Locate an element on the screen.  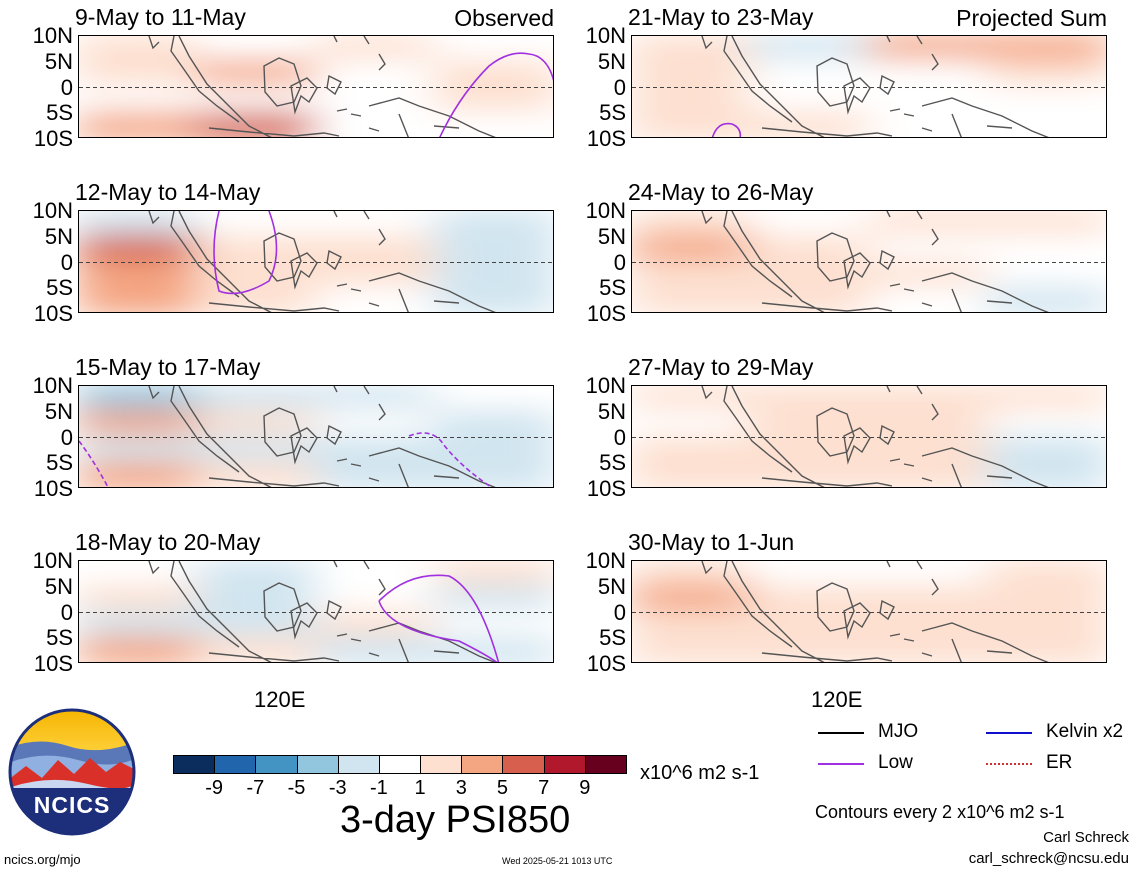
colorbar-tick-label: -9 is located at coordinates (214, 788).